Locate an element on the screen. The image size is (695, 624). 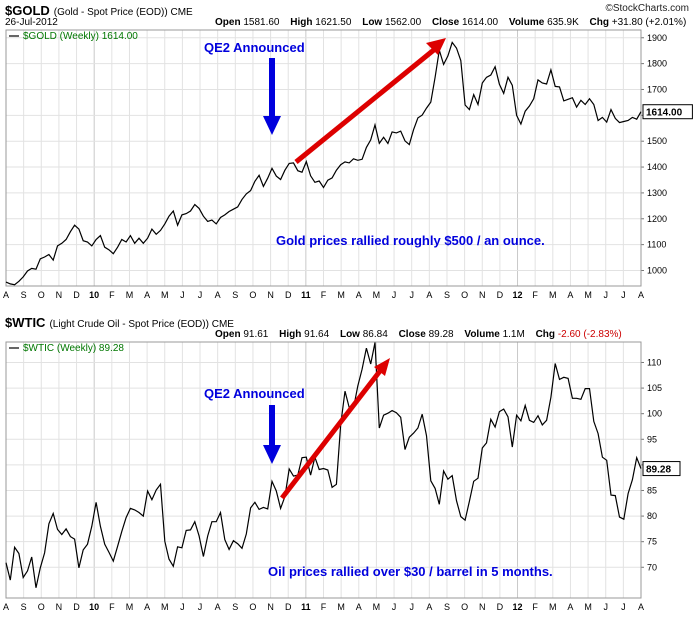
gold-qe2-annotation: QE2 Announced is located at coordinates (254, 47).